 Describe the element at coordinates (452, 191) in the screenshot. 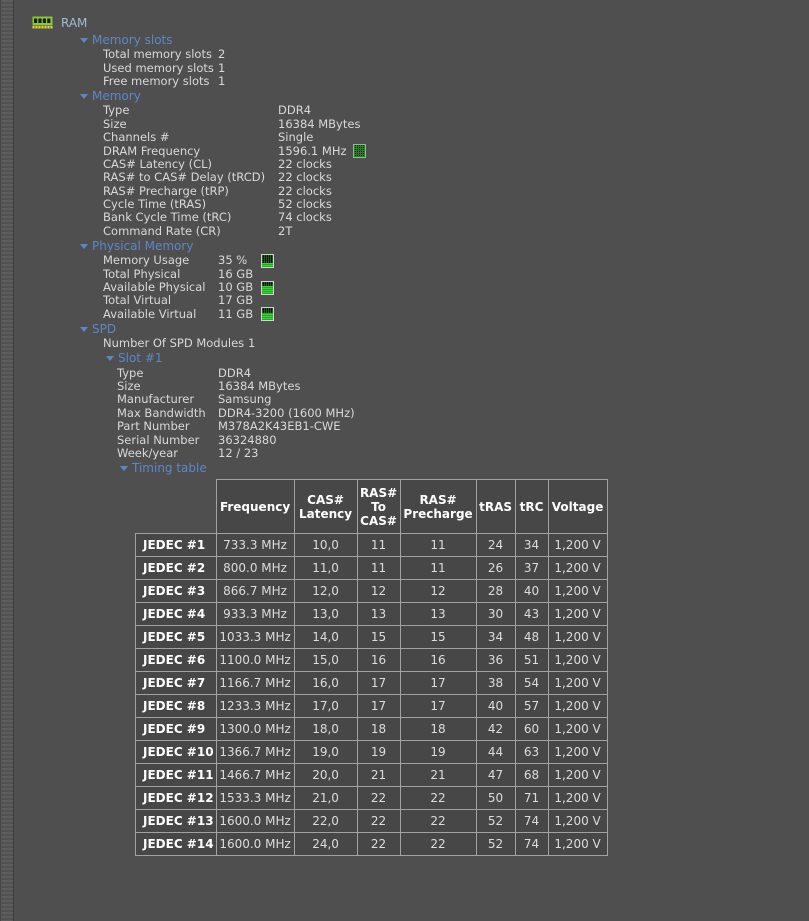

I see `info-row: RAS# Precharge (tRP) 22 clocks` at that location.